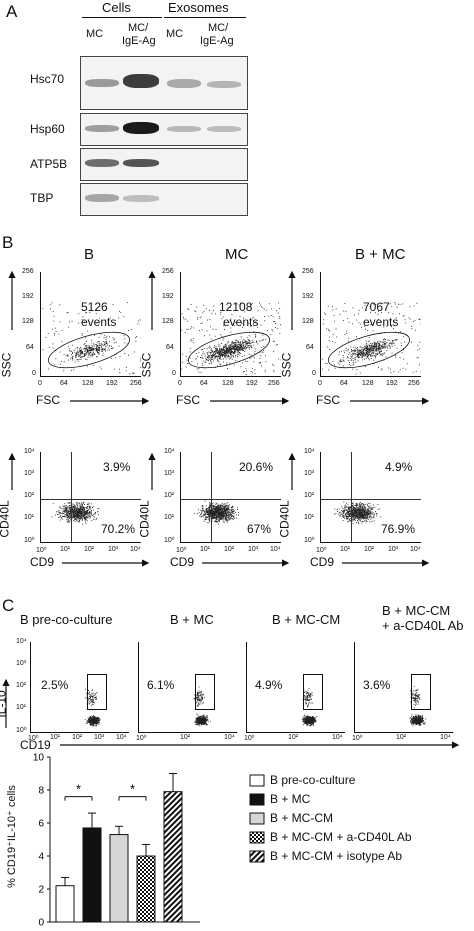 This screenshot has width=474, height=931. I want to click on pct-lower-1: 70.2%, so click(118, 529).